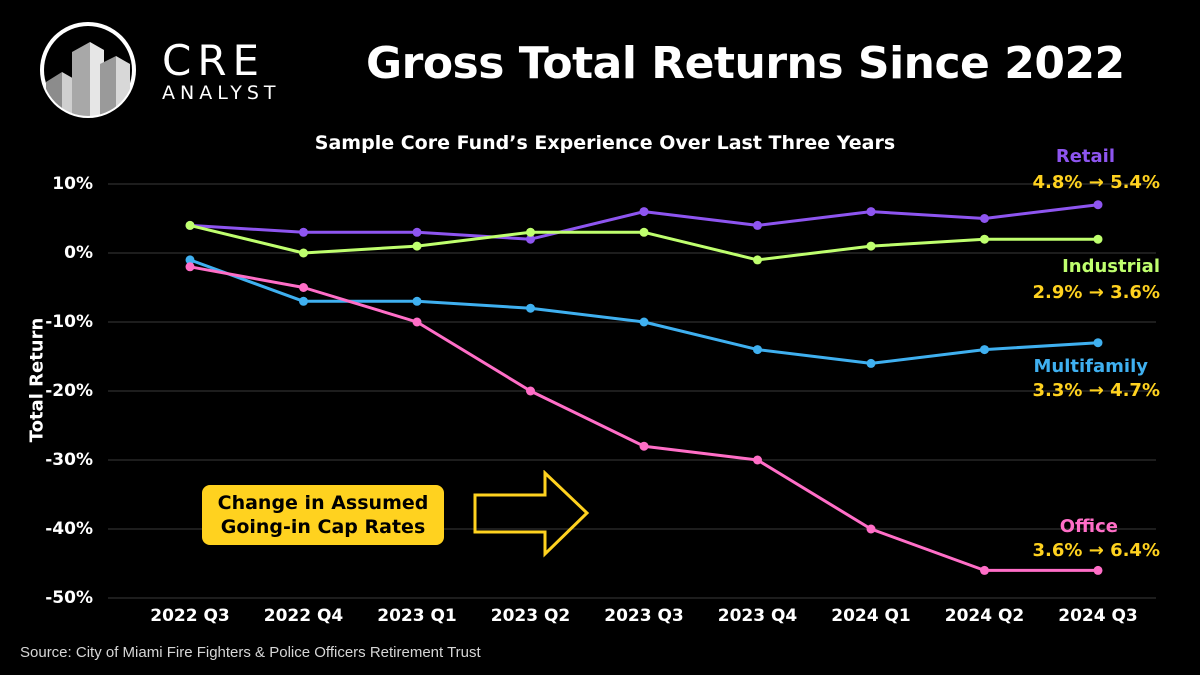 The image size is (1200, 675). What do you see at coordinates (69, 598) in the screenshot?
I see `y-tick-label: -50%` at bounding box center [69, 598].